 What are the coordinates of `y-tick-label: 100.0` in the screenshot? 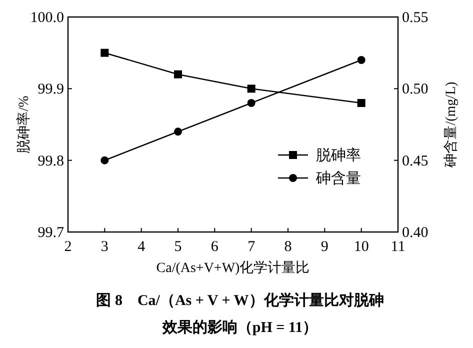 It's located at (47, 18).